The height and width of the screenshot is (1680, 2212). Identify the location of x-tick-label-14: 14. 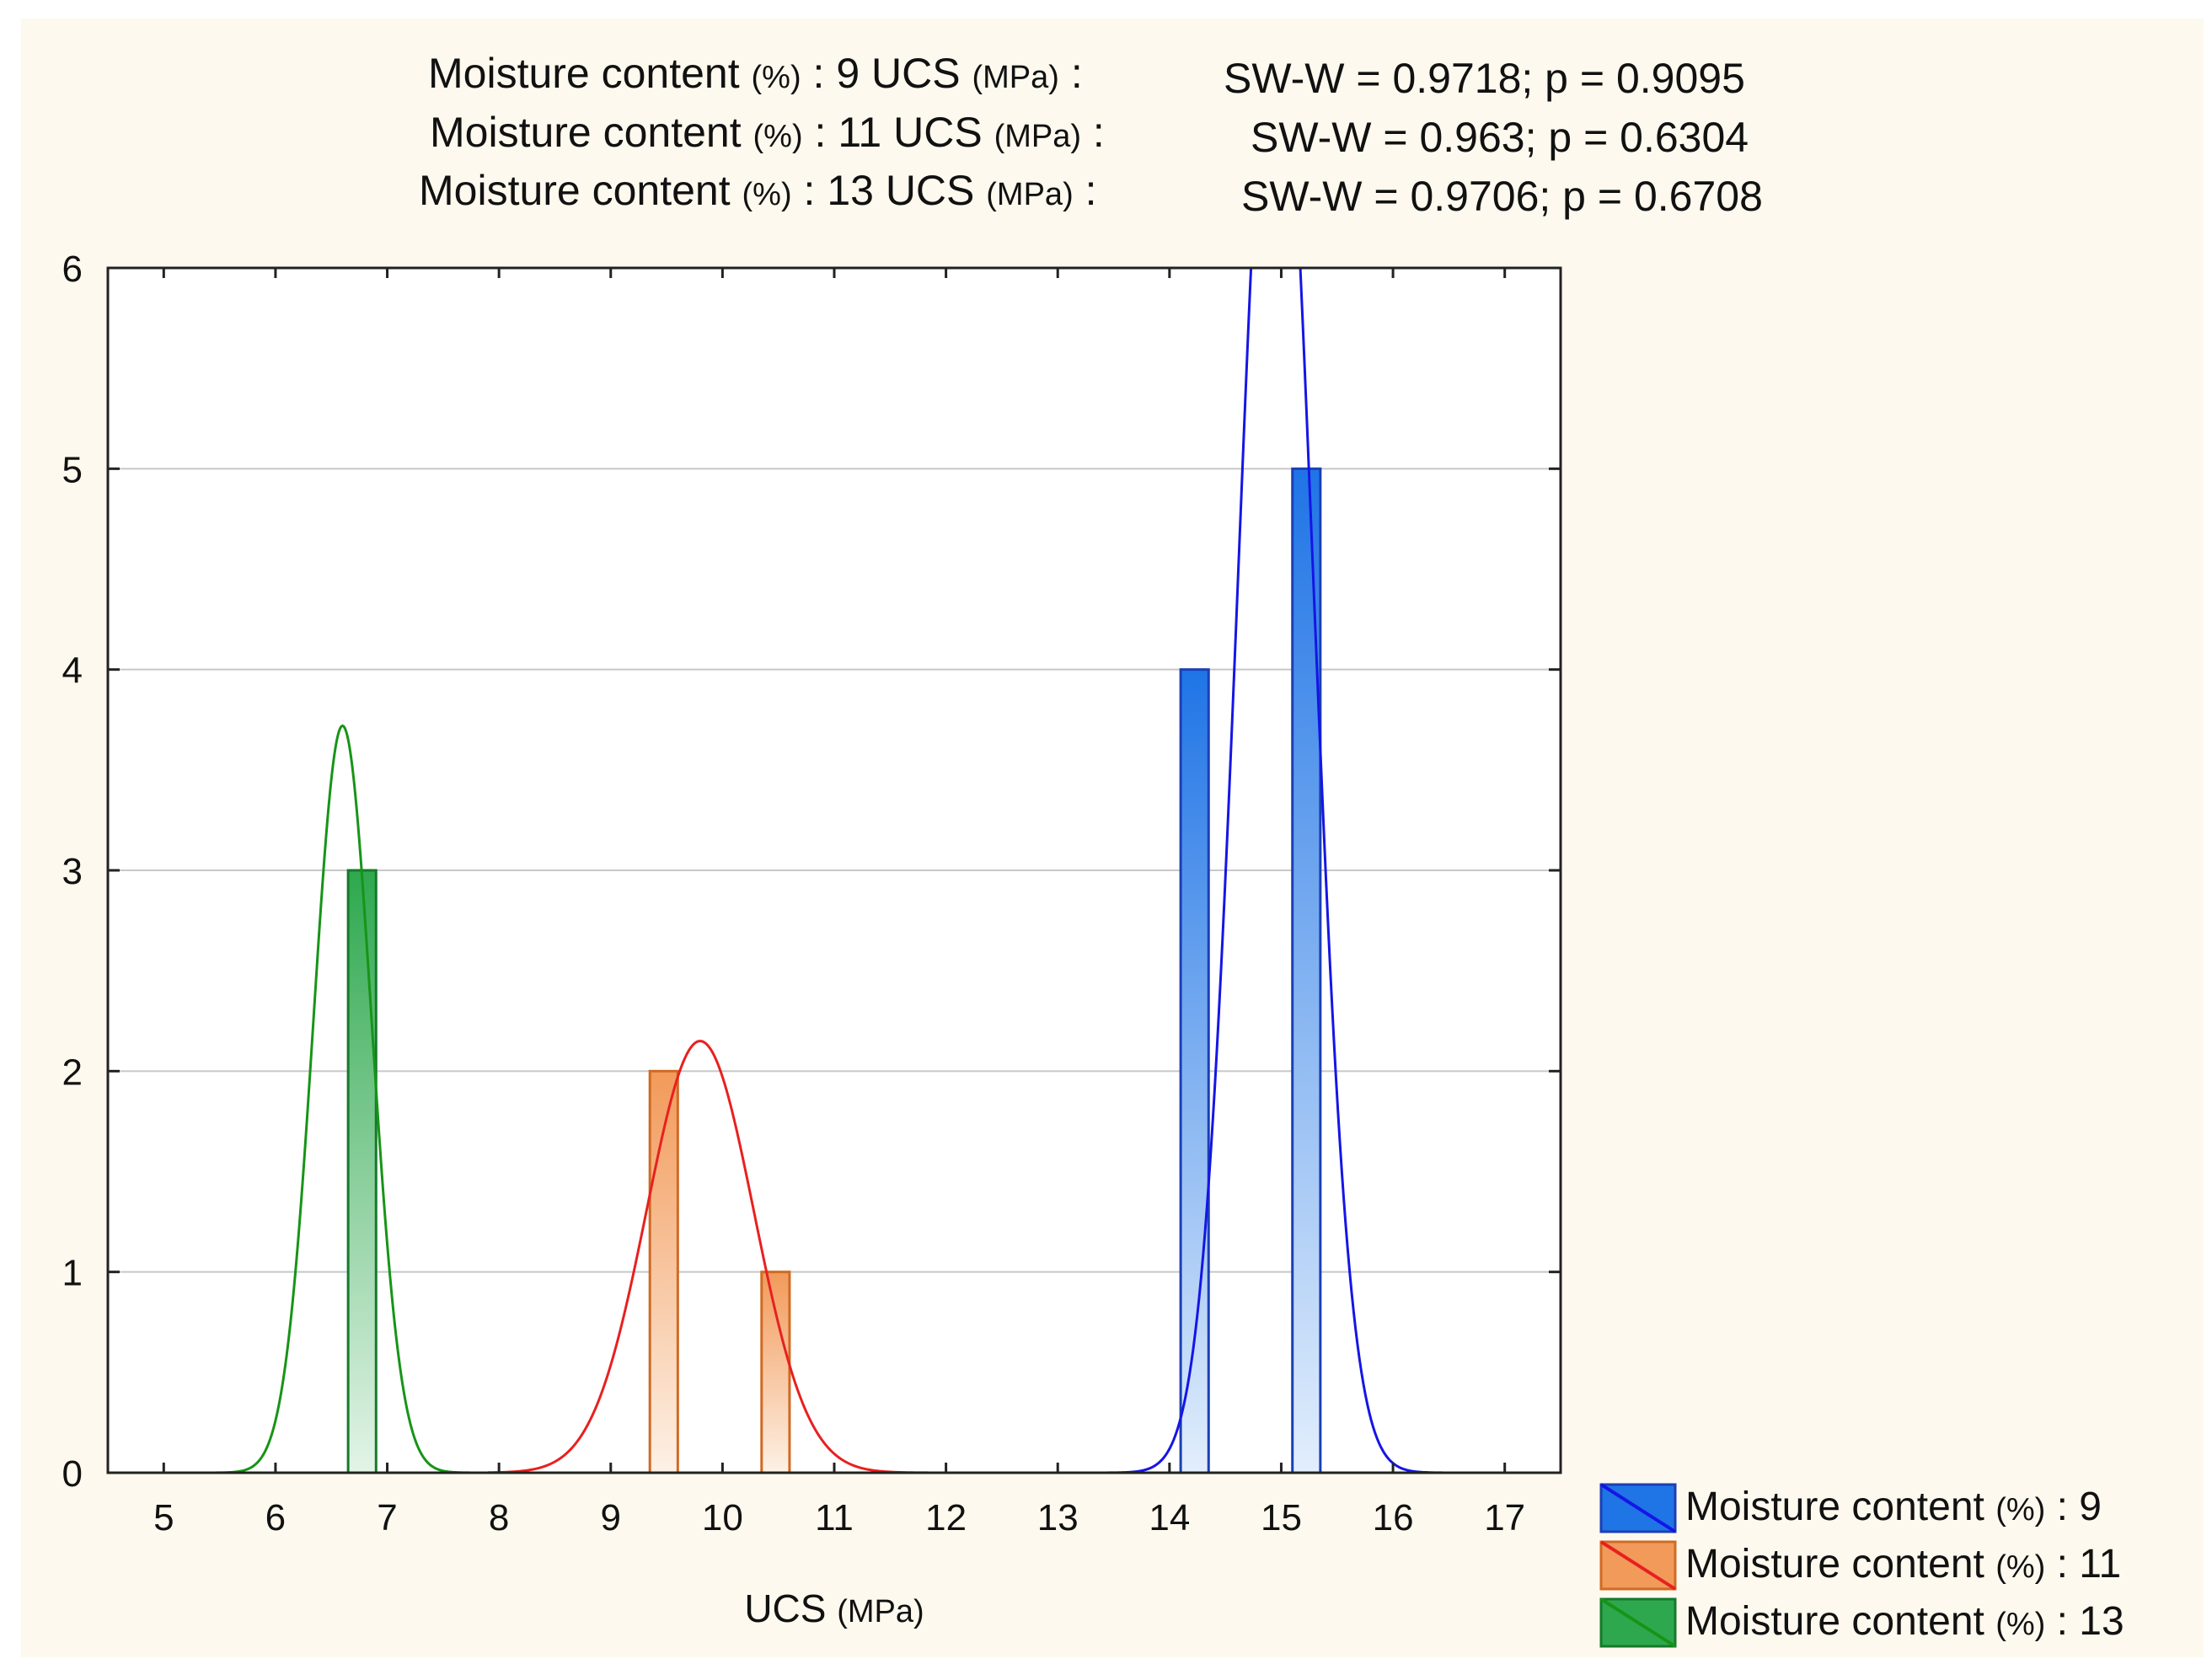
(1169, 1517).